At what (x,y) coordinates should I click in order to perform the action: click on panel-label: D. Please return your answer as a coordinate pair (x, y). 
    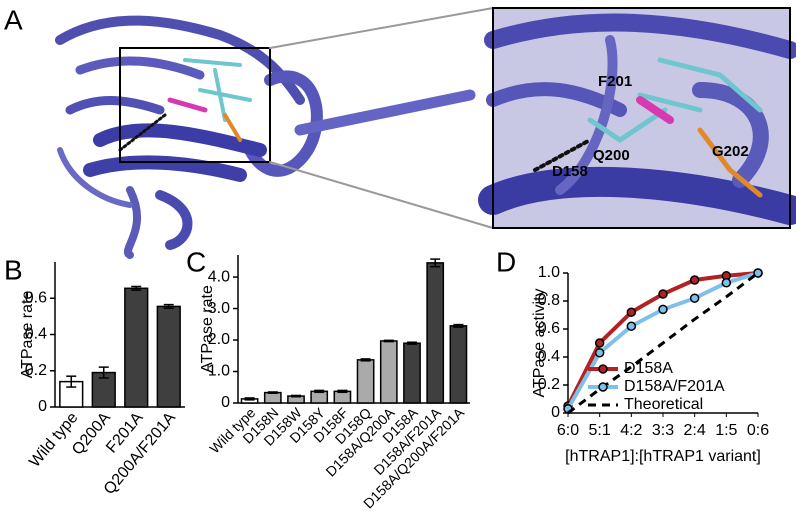
    Looking at the image, I should click on (506, 261).